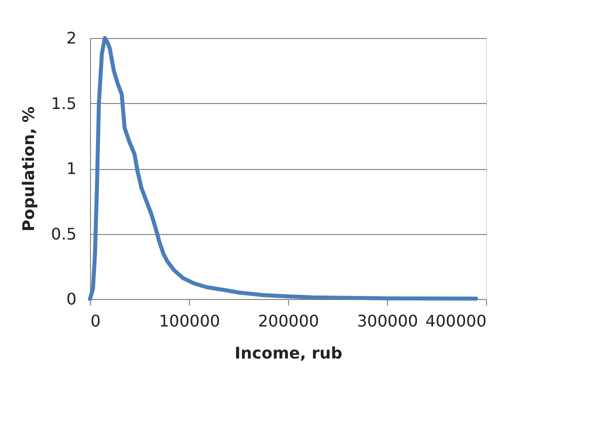 The image size is (607, 437). I want to click on x-tick-label: 300000, so click(387, 321).